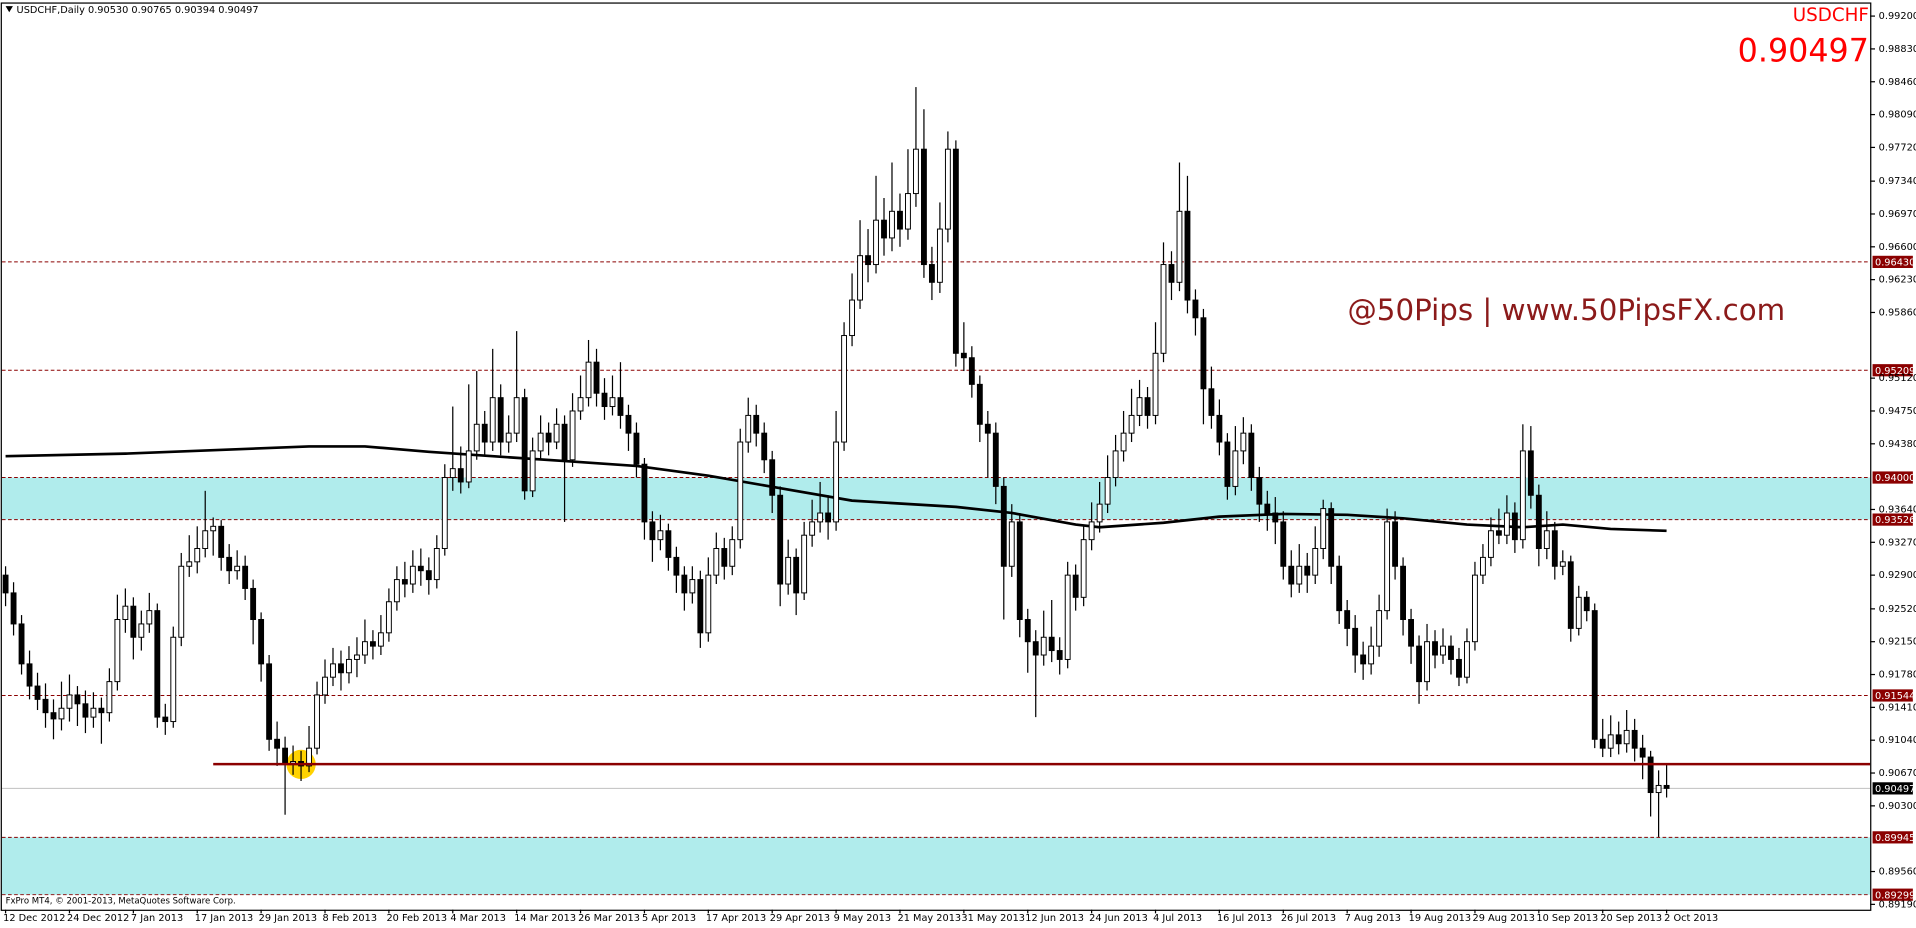 This screenshot has width=1916, height=928. What do you see at coordinates (1897, 740) in the screenshot?
I see `y-tick-label: 0.91040` at bounding box center [1897, 740].